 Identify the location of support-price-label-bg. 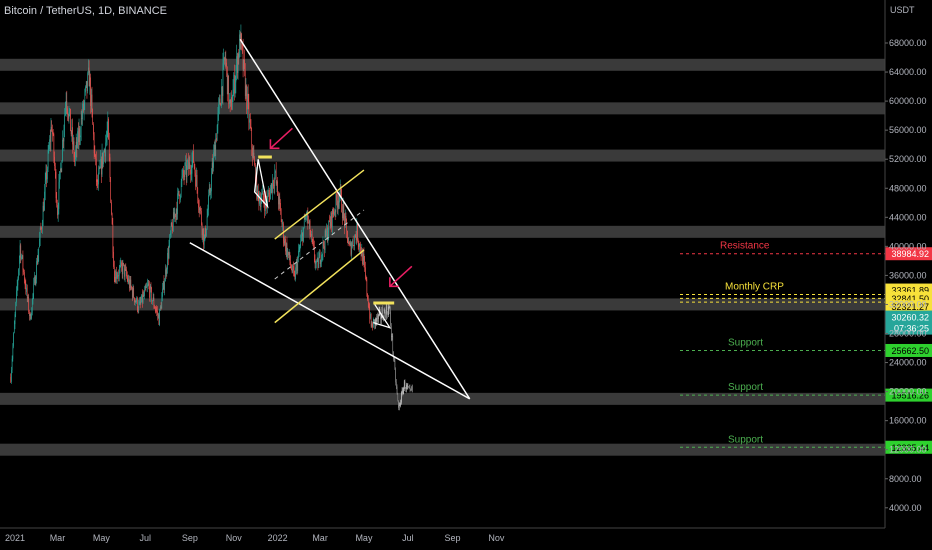
(908, 350).